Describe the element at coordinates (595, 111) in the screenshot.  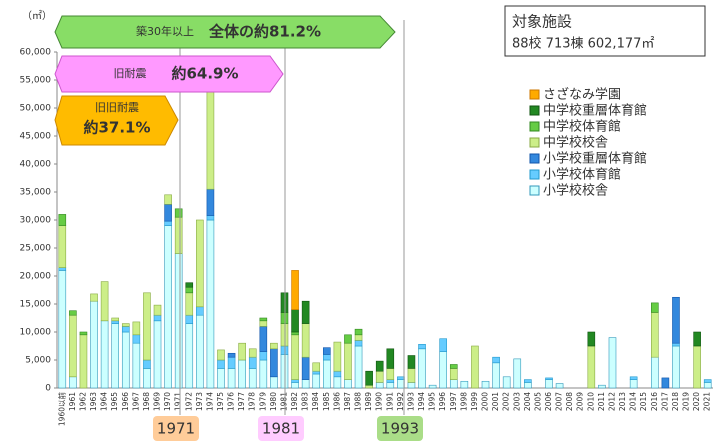
I see `legend-label: 中学校重層体育館` at that location.